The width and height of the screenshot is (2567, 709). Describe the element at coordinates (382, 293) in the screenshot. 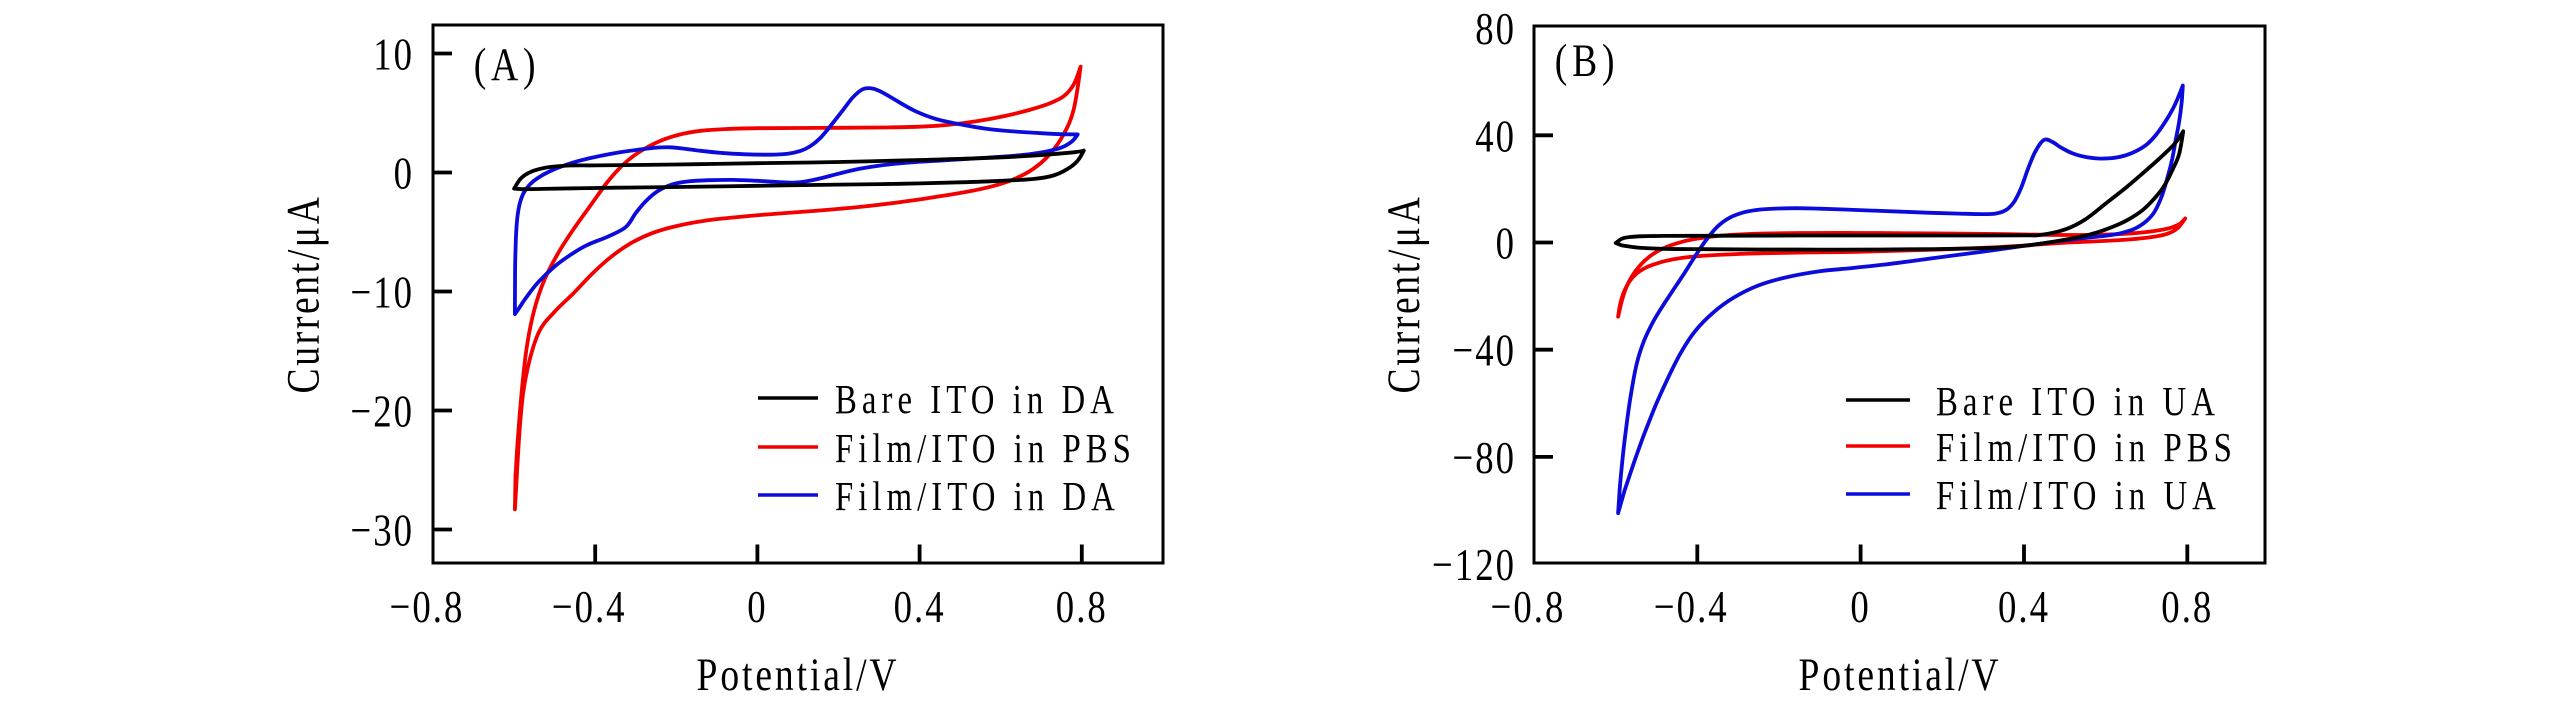

I see `svg-text: −10` at that location.